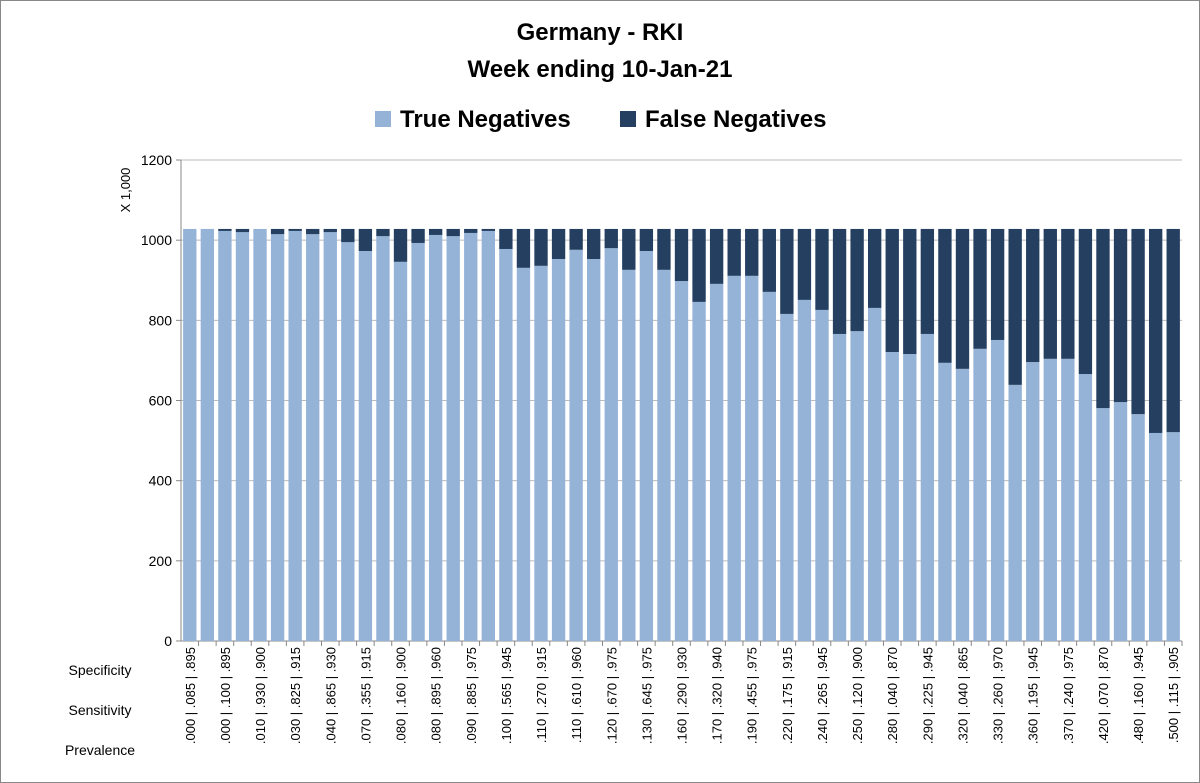  Describe the element at coordinates (225, 695) in the screenshot. I see `x-tick-label: .000 | .100 | .895` at that location.